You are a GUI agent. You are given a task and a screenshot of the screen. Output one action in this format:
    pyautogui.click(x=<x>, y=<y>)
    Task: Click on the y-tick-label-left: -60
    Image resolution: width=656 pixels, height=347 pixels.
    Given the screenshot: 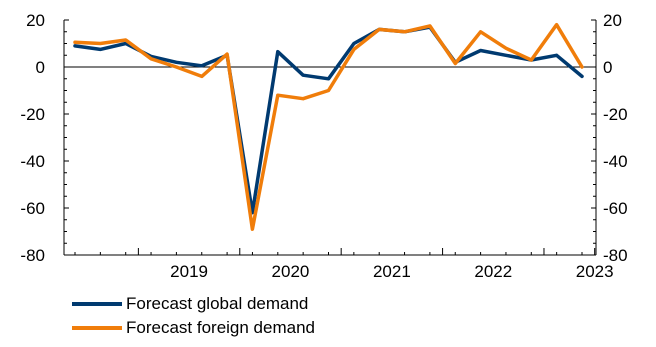 What is the action you would take?
    pyautogui.click(x=32, y=208)
    